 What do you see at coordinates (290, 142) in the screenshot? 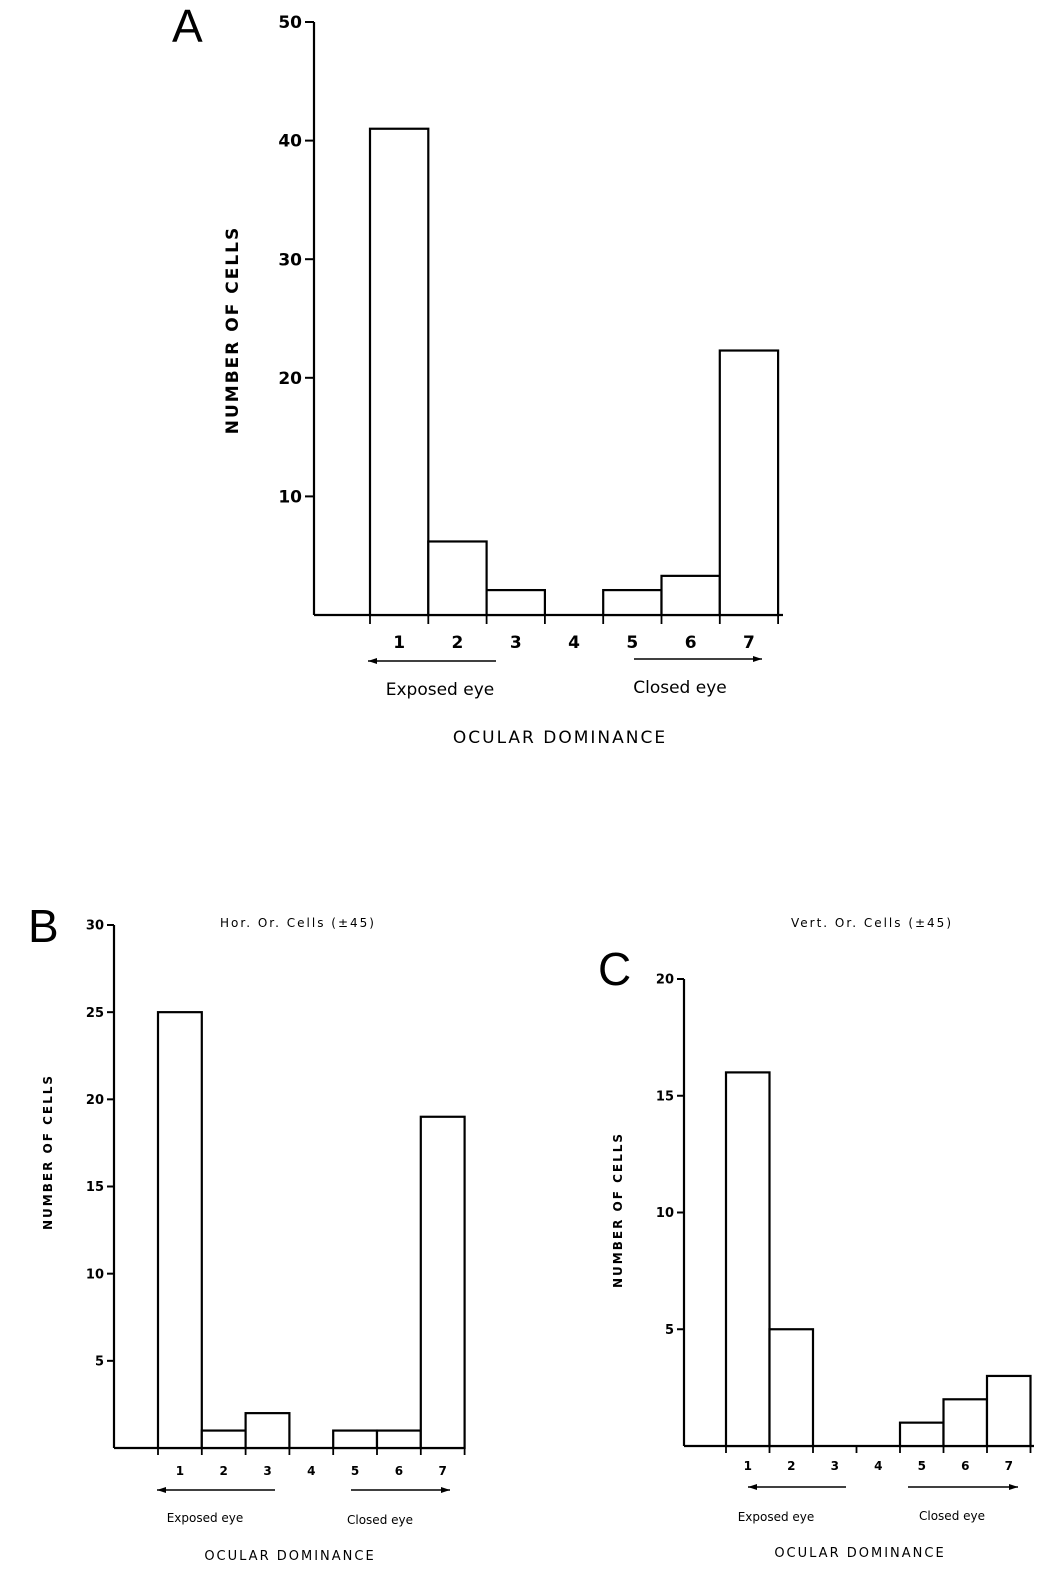
I see `y-tick-label: 40` at bounding box center [290, 142].